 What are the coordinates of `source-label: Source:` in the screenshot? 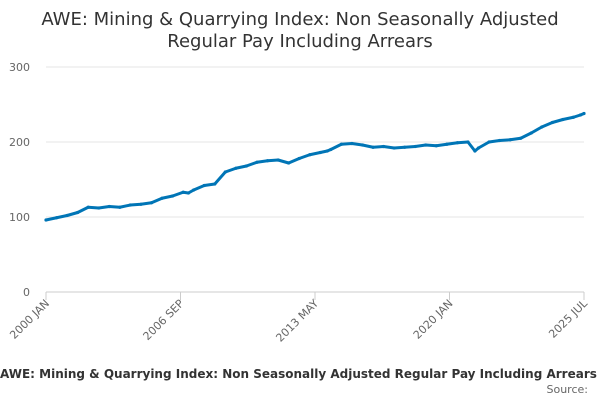 It's located at (568, 389).